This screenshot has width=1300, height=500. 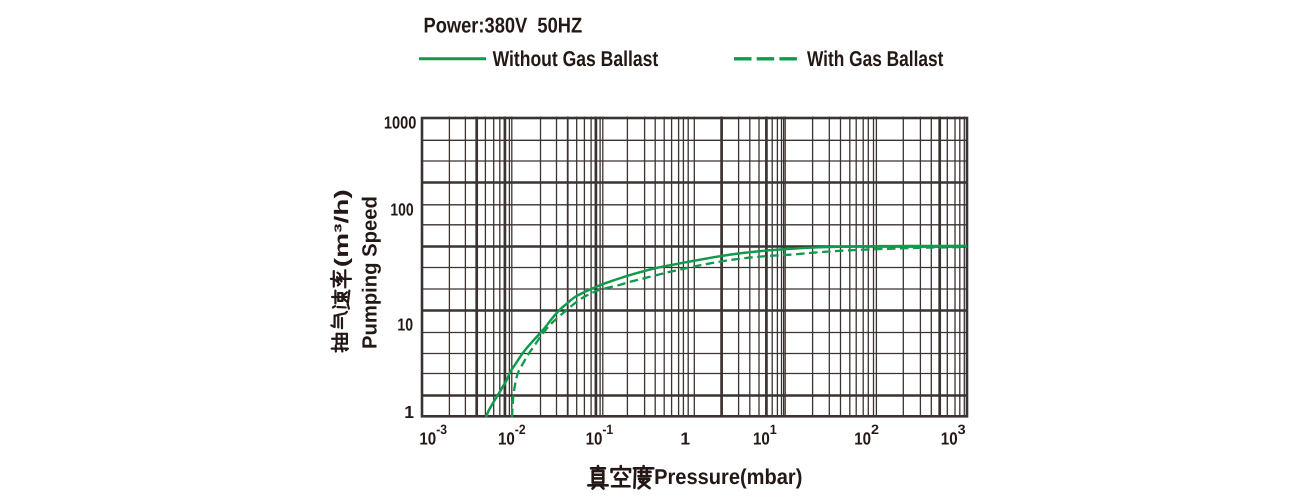 What do you see at coordinates (607, 429) in the screenshot?
I see `svg-text: -1` at bounding box center [607, 429].